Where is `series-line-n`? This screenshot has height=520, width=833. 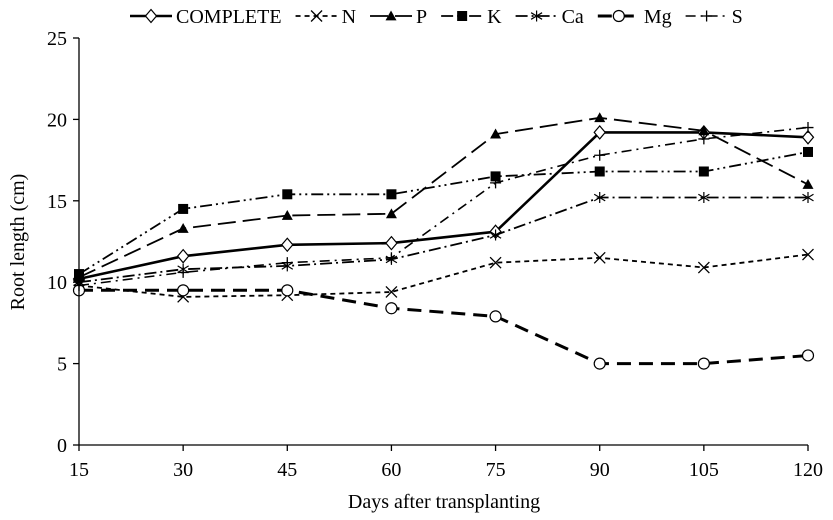
series-line-n is located at coordinates (443, 275).